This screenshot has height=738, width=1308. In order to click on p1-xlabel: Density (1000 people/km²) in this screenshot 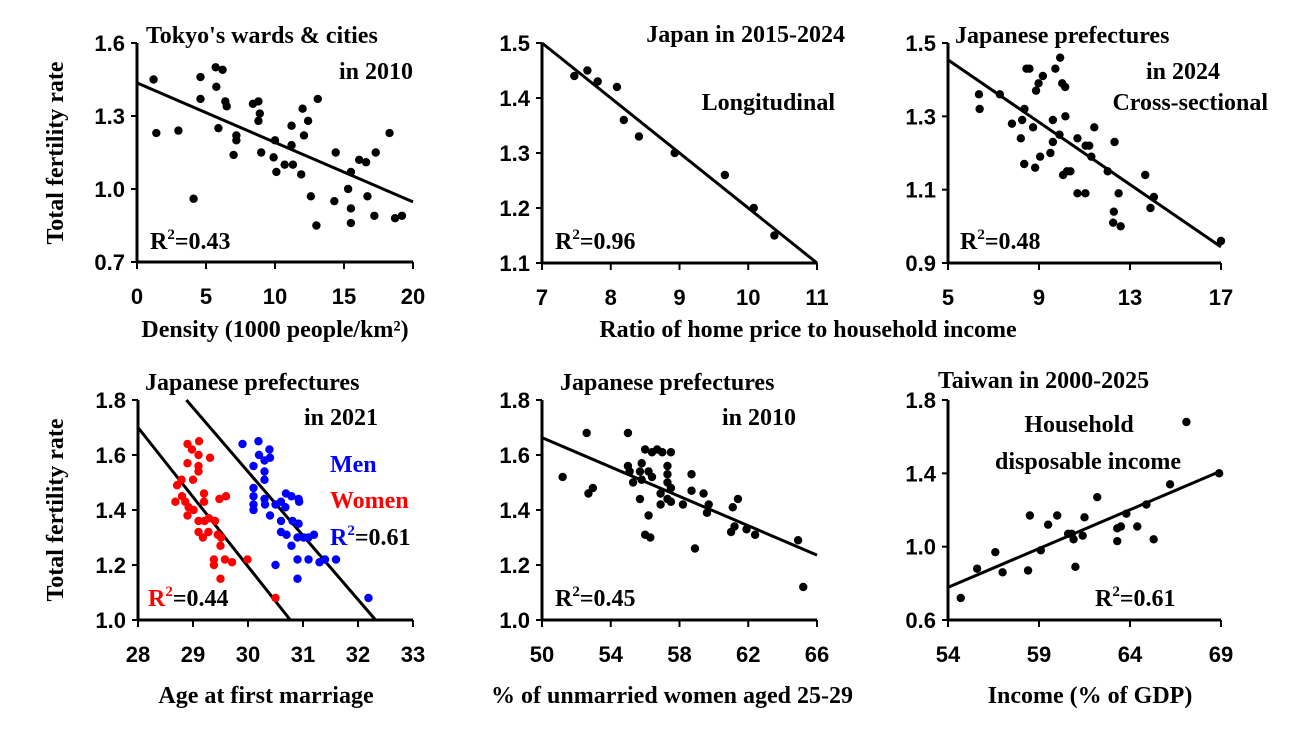, I will do `click(274, 330)`.